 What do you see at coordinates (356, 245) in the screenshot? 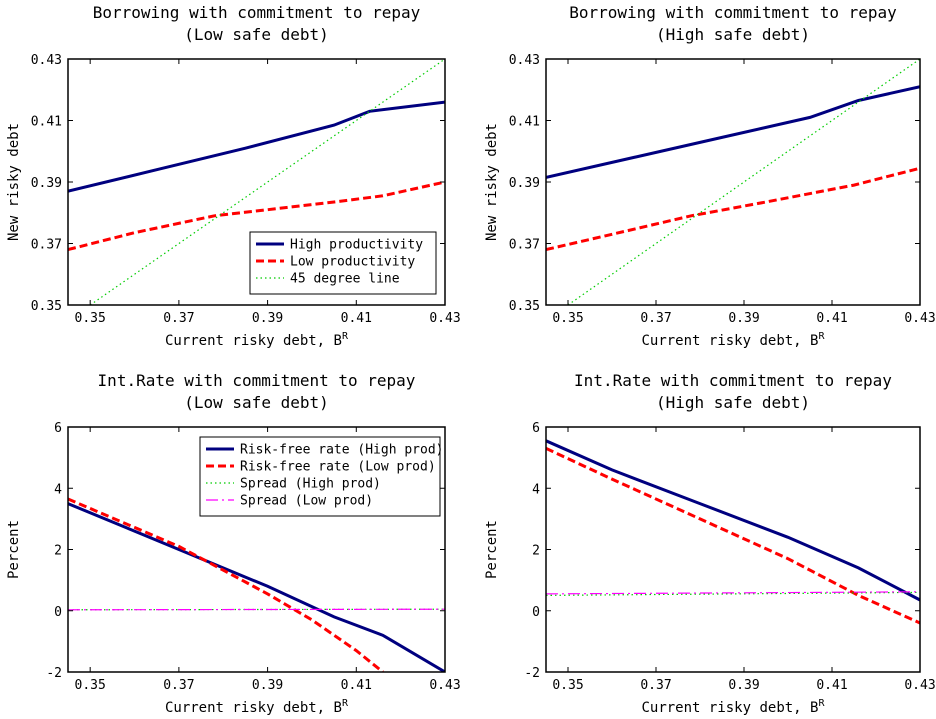
I see `legend-label-high-productivity: High productivity` at bounding box center [356, 245].